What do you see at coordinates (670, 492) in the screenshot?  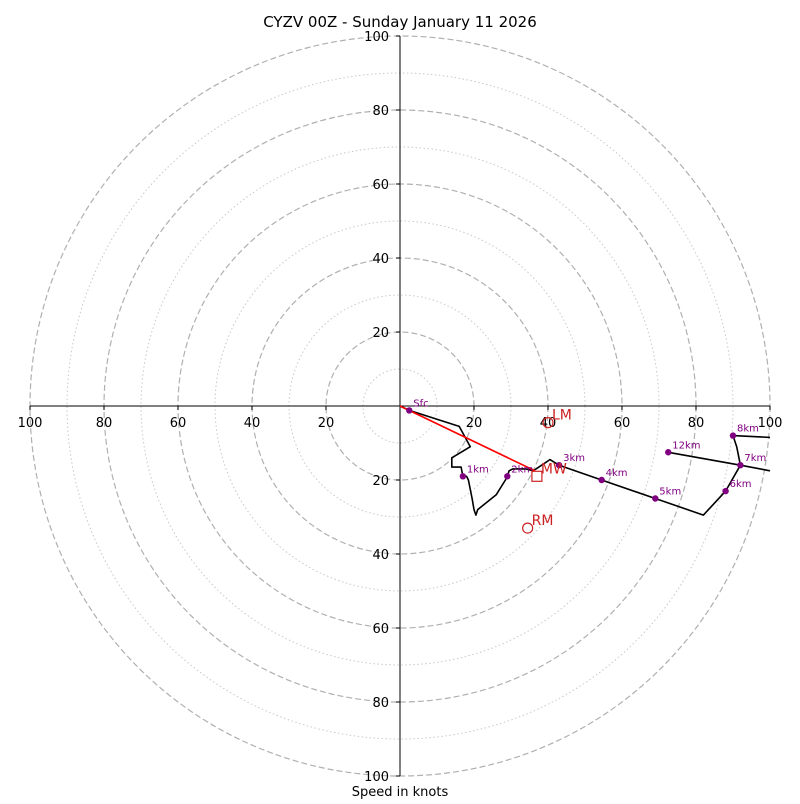 I see `height-label-5km: 5km` at bounding box center [670, 492].